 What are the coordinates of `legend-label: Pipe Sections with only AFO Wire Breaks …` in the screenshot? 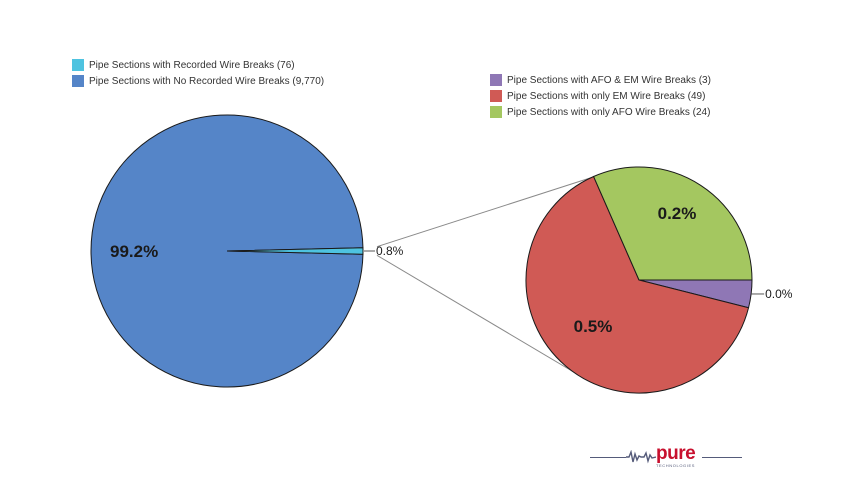 It's located at (609, 112).